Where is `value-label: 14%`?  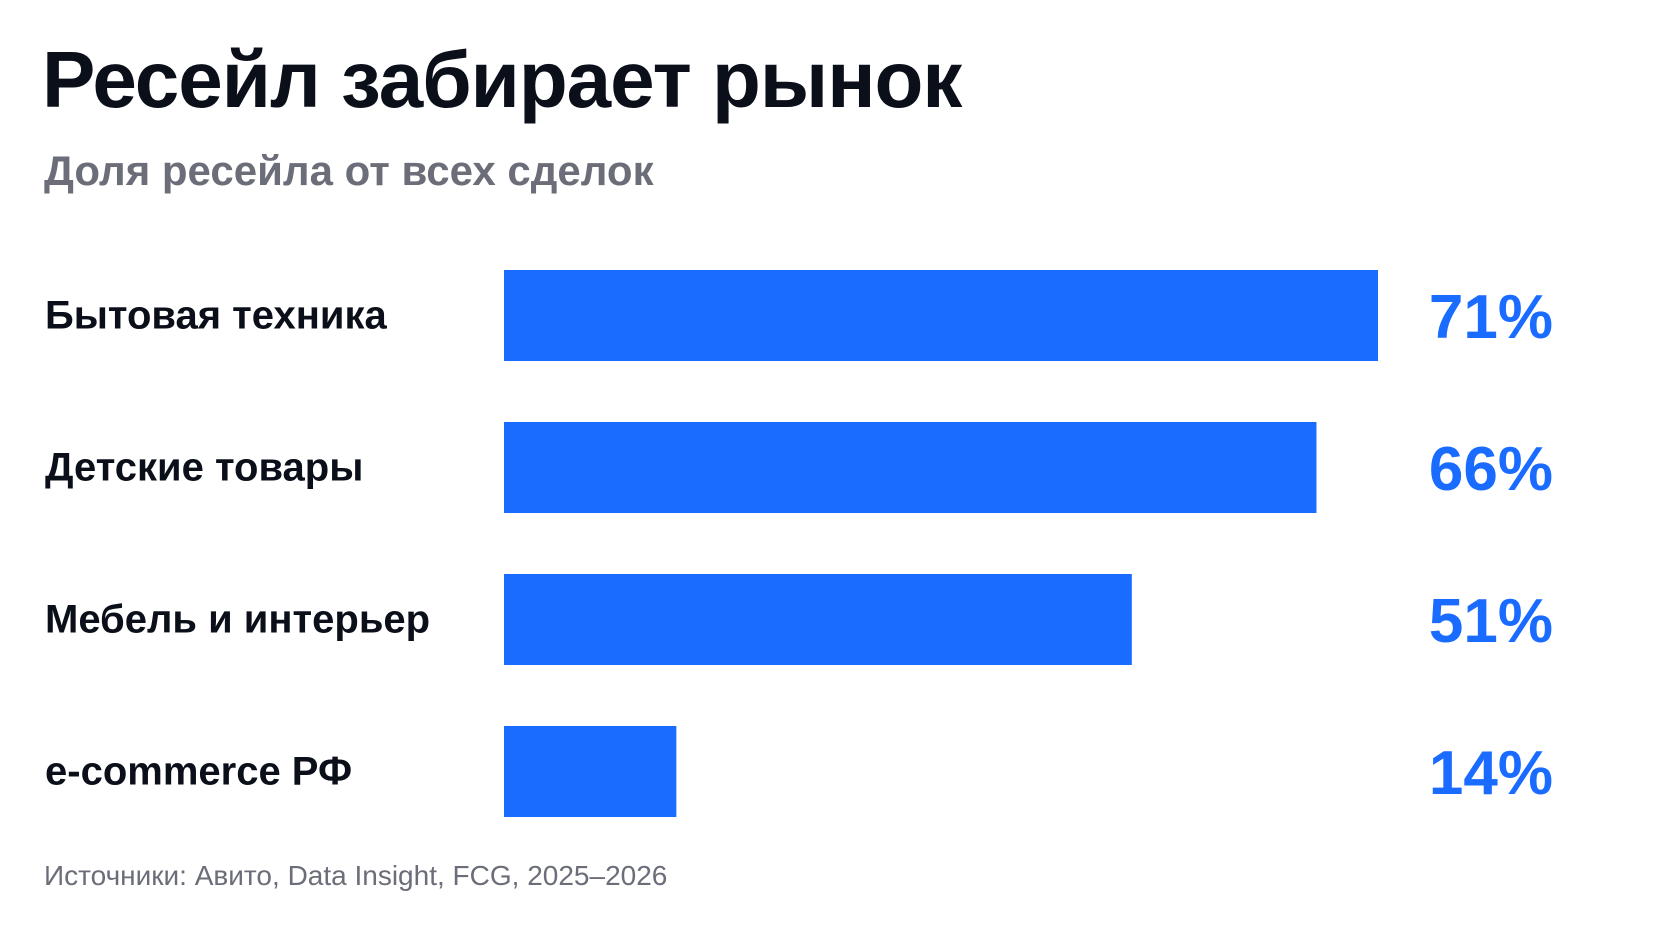
value-label: 14% is located at coordinates (1491, 773).